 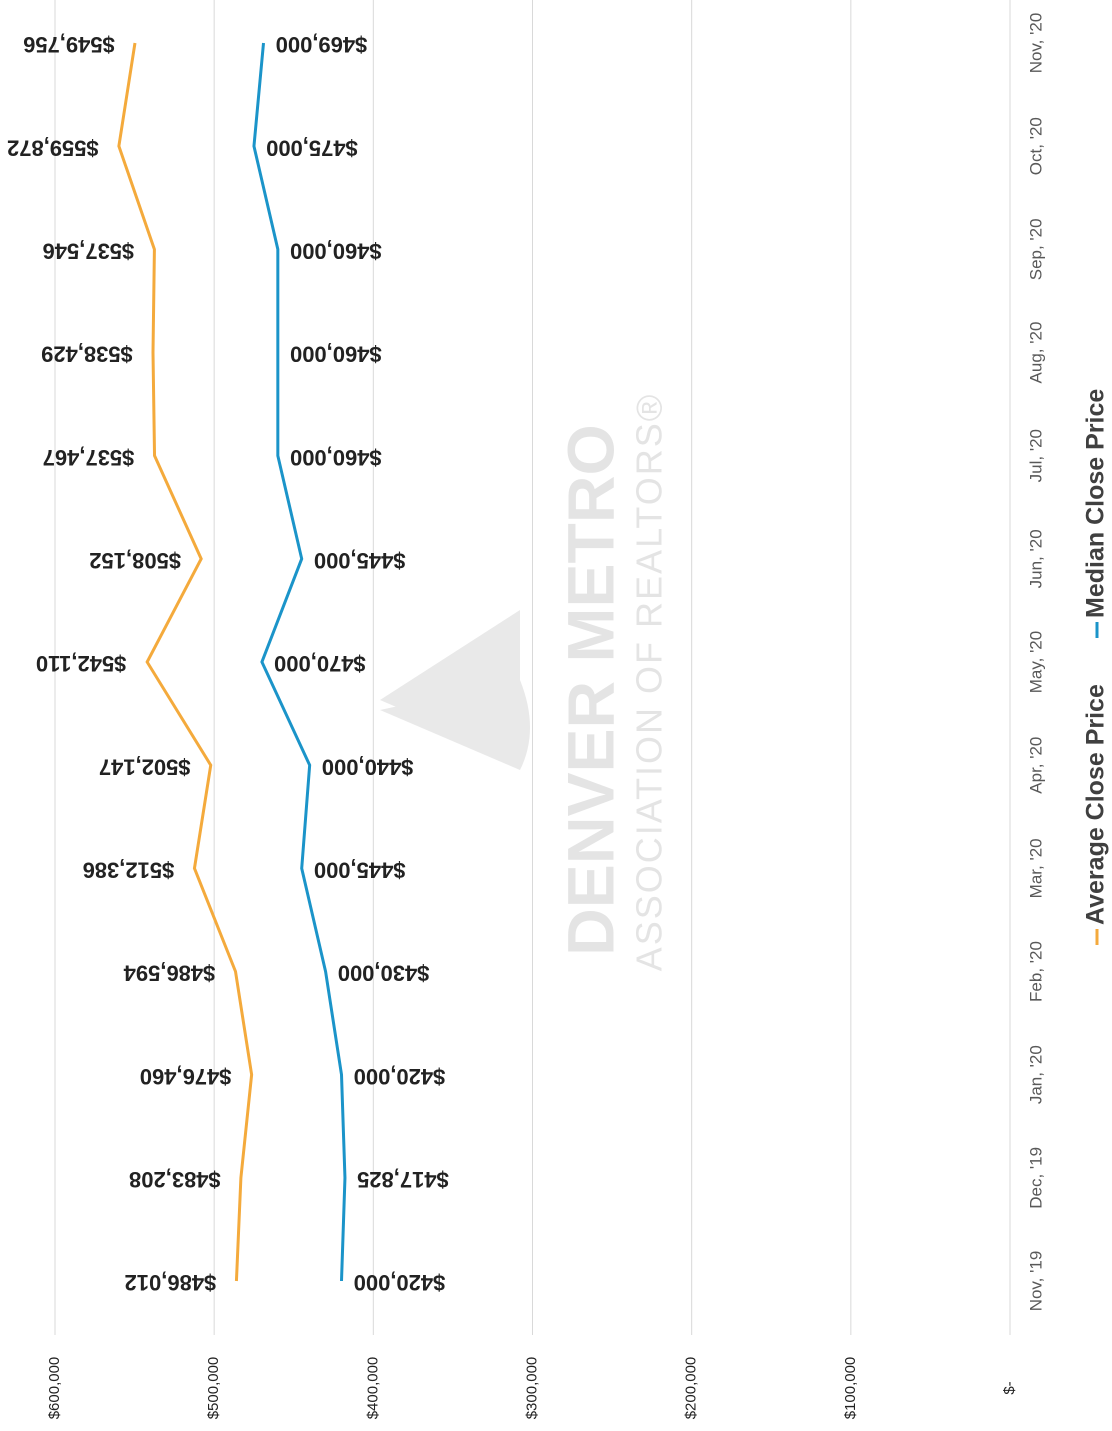 I want to click on data-label: $430,000, so click(x=384, y=973).